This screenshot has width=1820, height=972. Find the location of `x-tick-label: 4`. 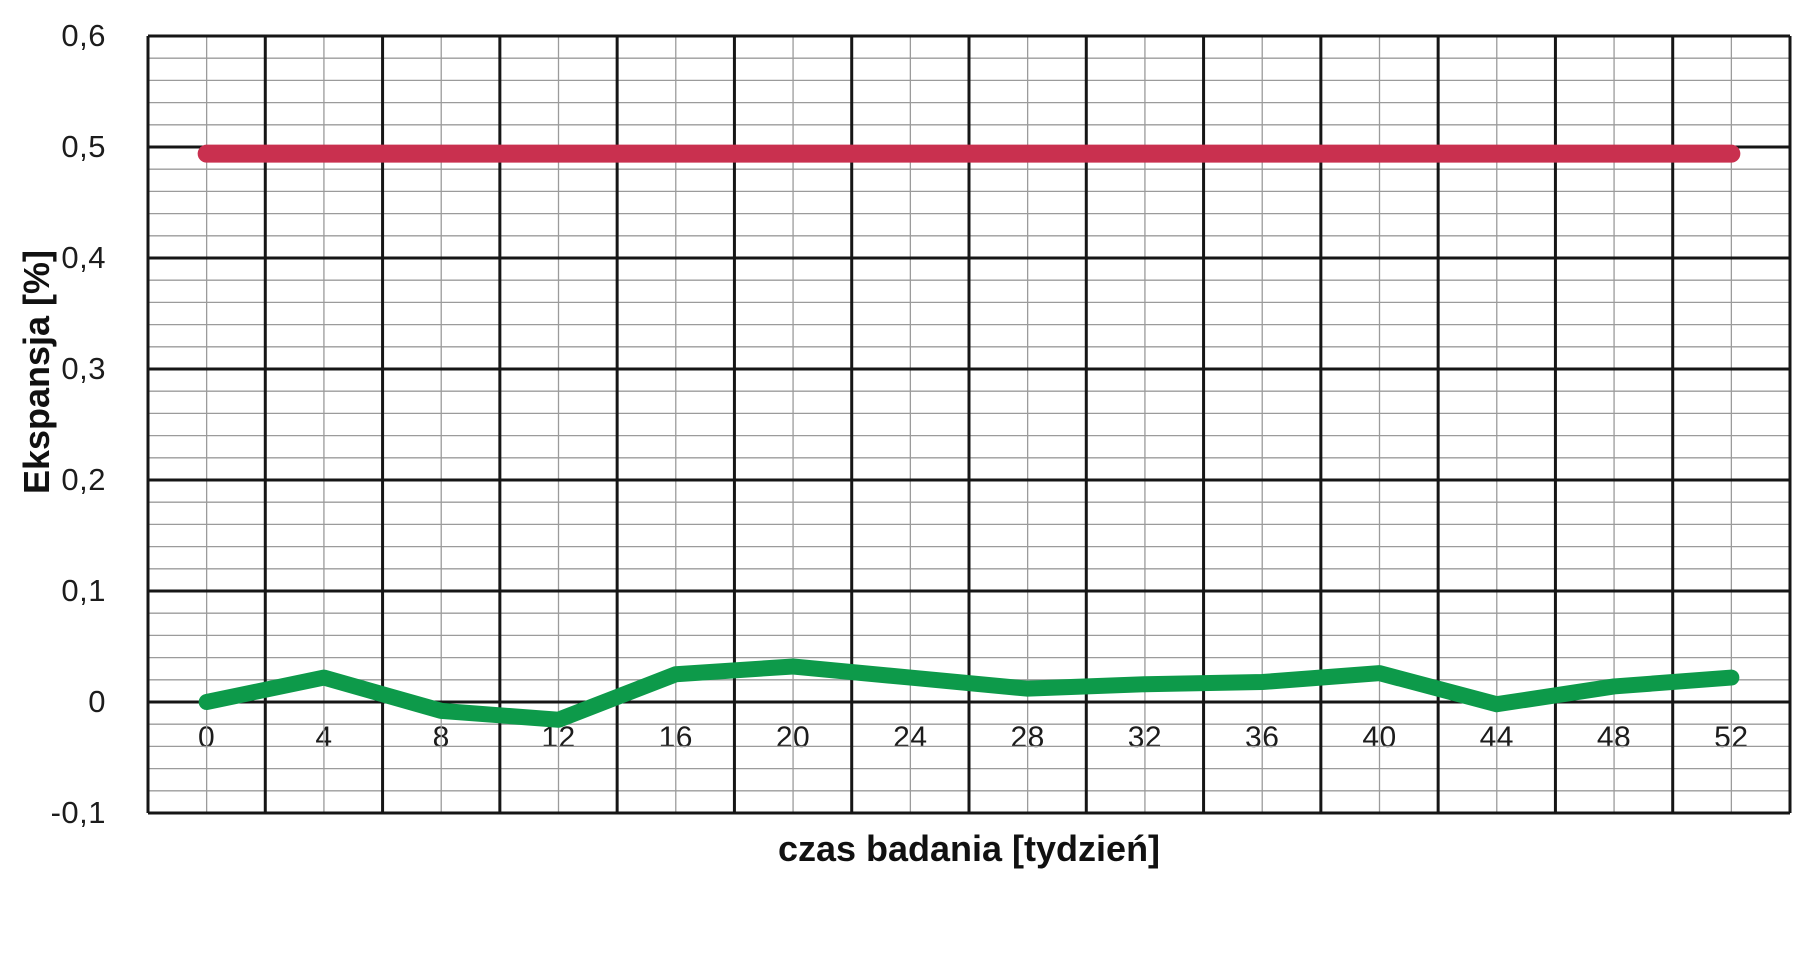

x-tick-label: 4 is located at coordinates (324, 738).